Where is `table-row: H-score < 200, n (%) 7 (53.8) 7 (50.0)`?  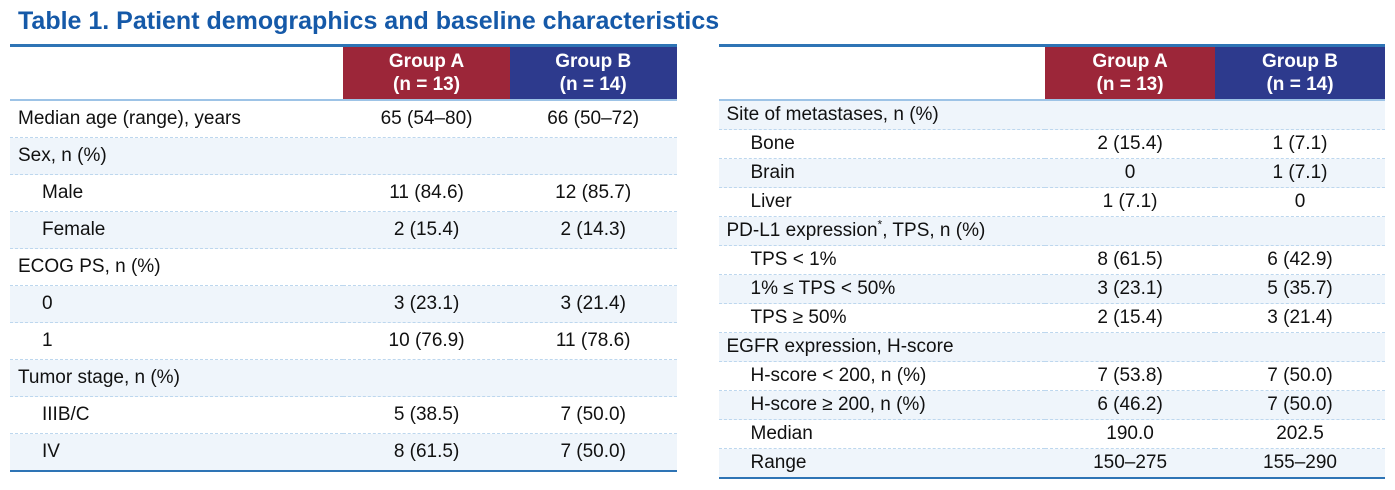 table-row: H-score < 200, n (%) 7 (53.8) 7 (50.0) is located at coordinates (1051, 376).